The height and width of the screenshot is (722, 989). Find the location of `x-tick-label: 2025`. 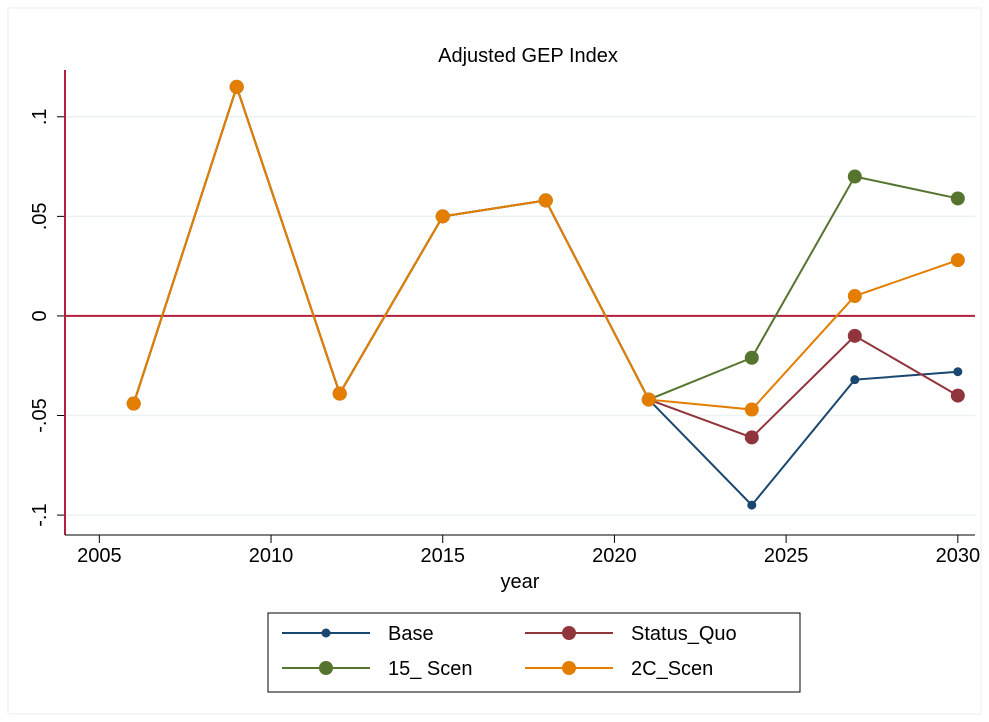

x-tick-label: 2025 is located at coordinates (786, 556).